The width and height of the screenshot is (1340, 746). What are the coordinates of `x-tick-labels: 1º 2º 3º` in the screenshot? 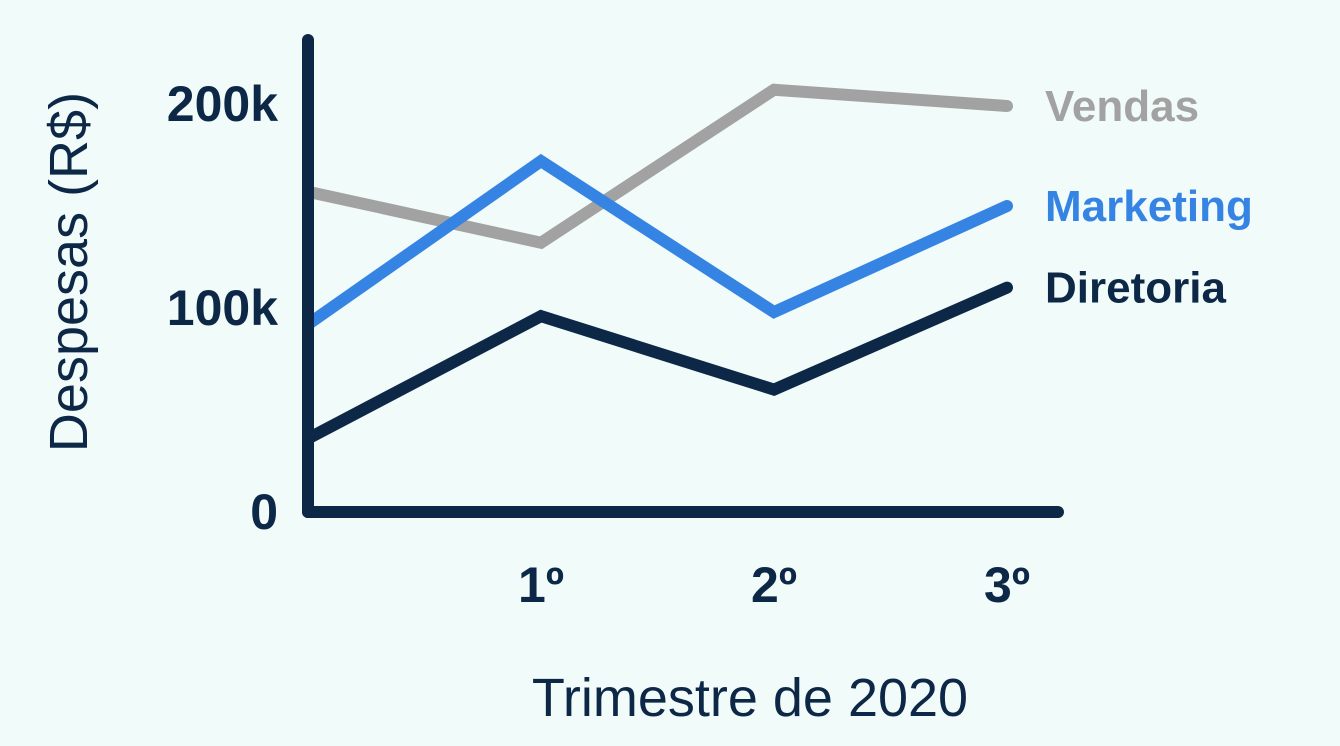 It's located at (774, 585).